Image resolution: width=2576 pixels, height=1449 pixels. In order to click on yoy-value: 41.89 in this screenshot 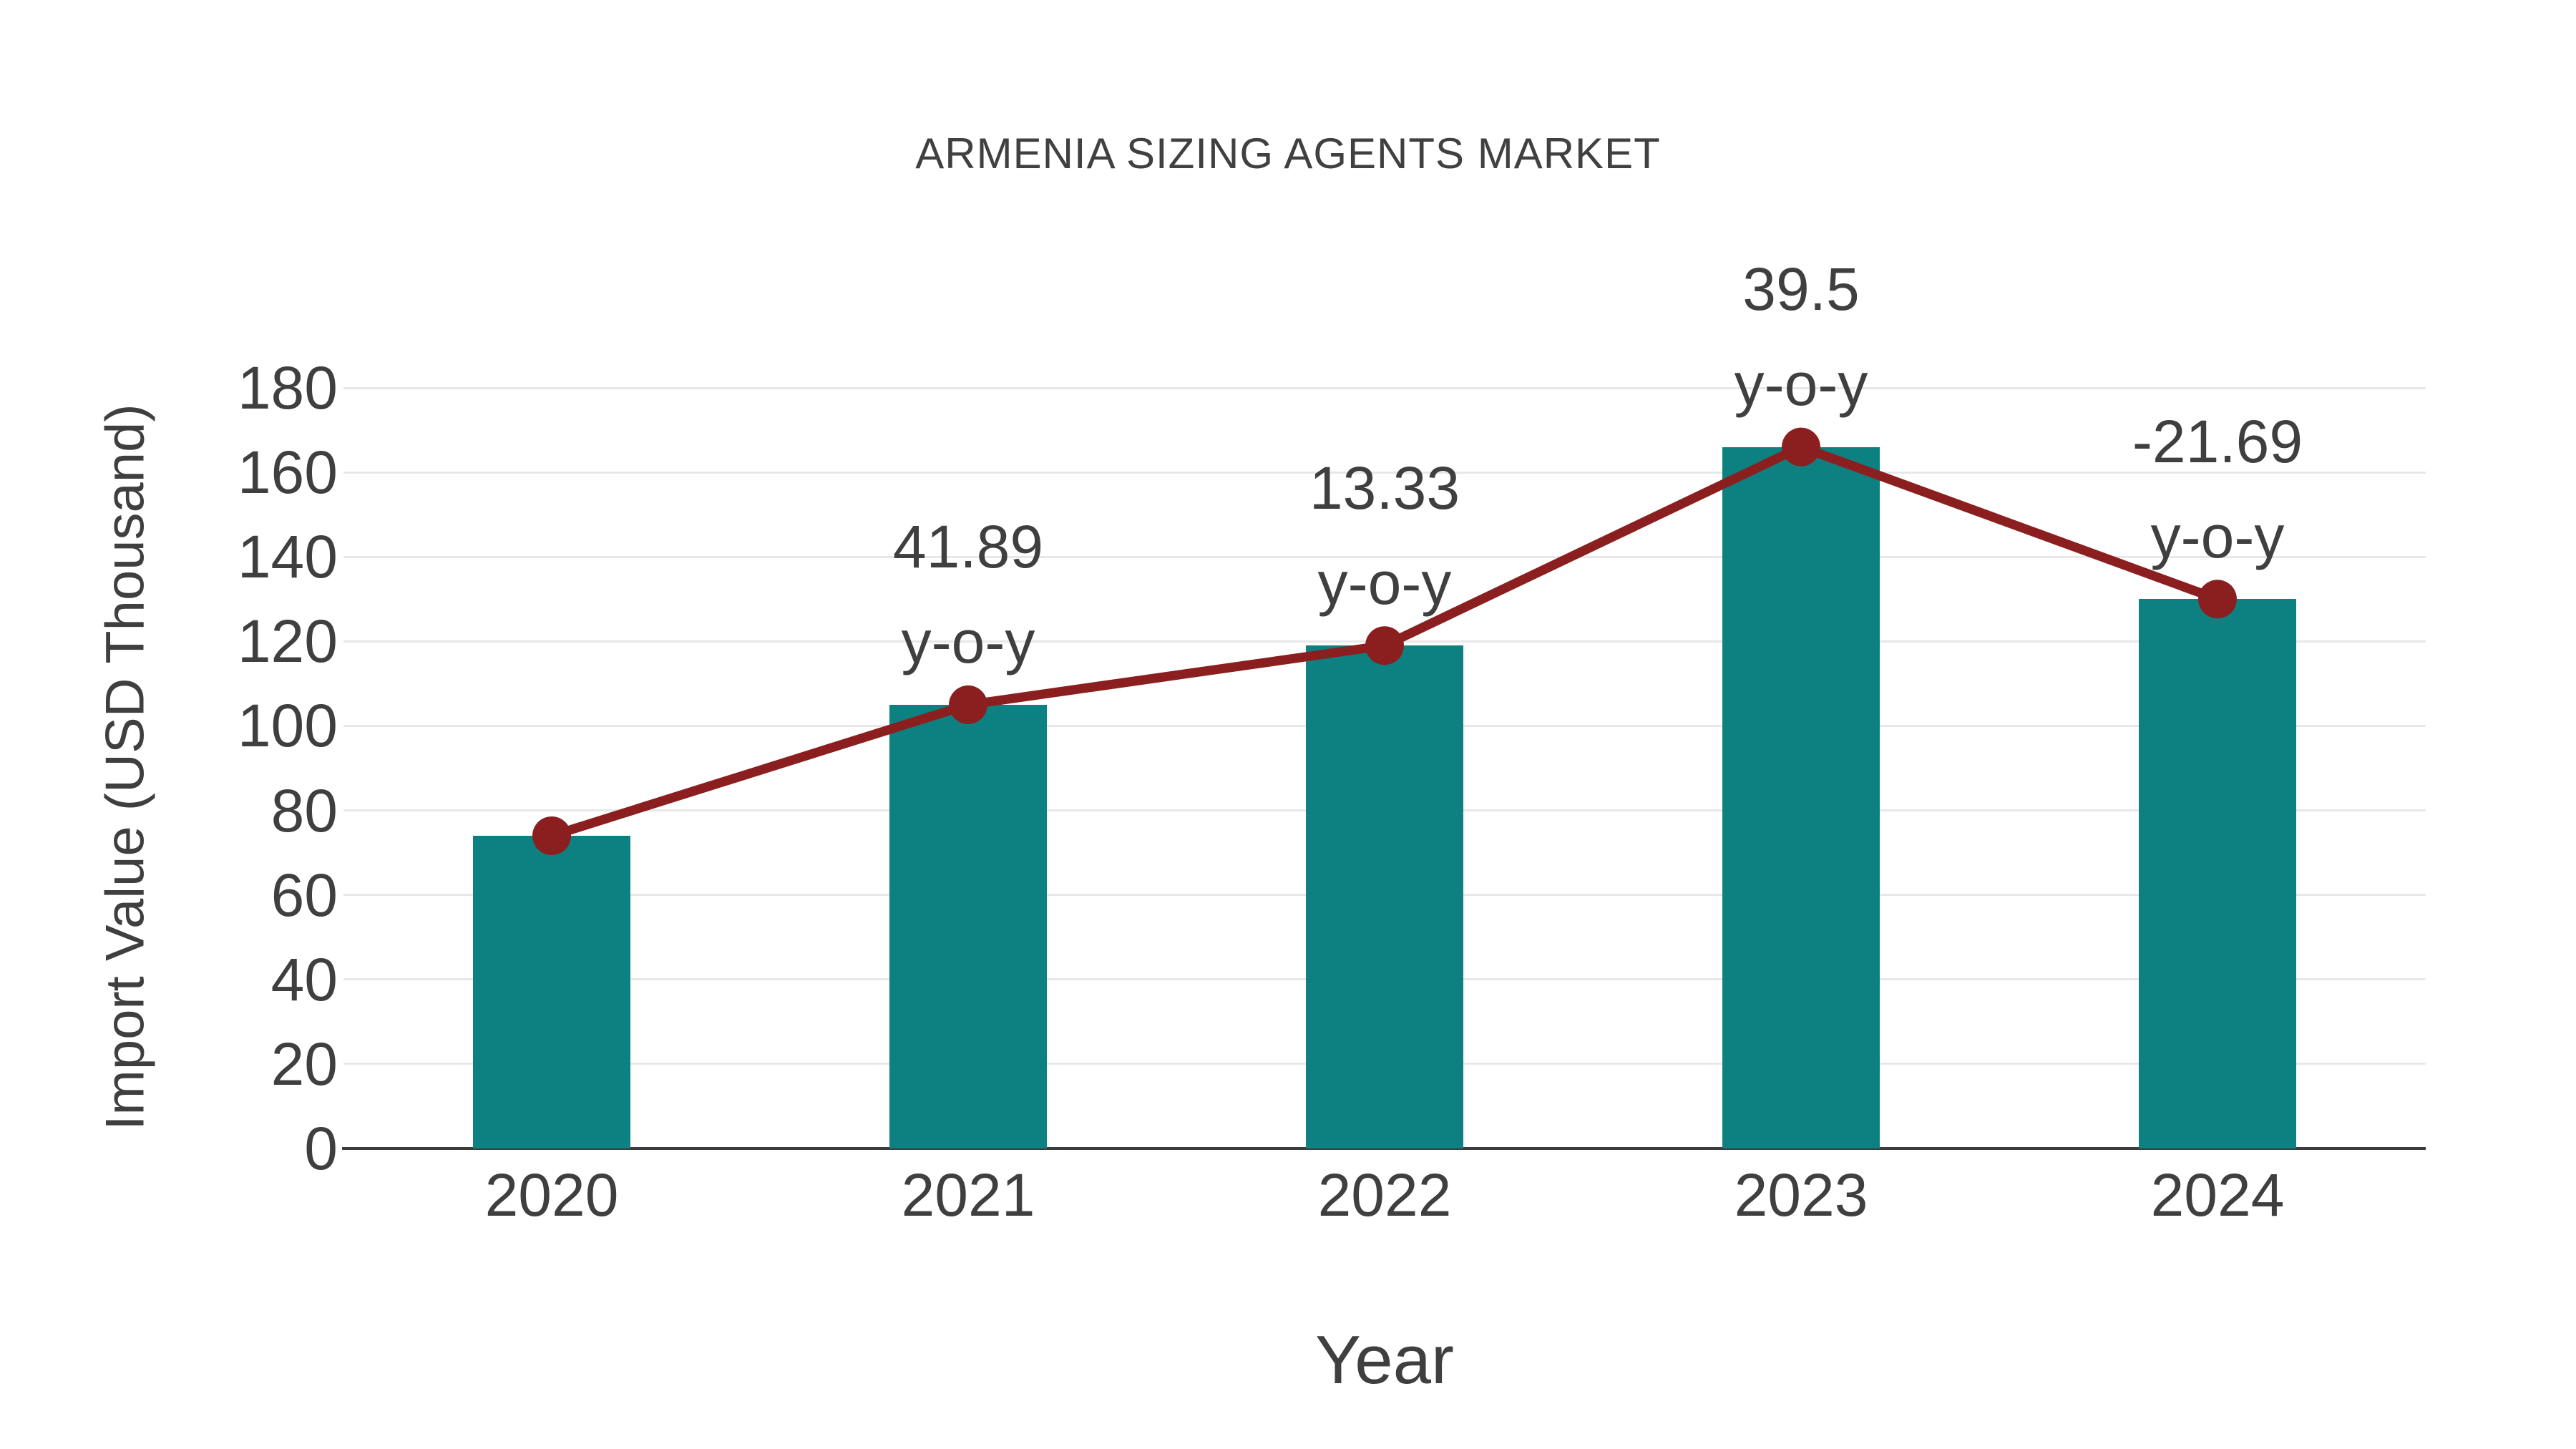, I will do `click(968, 547)`.